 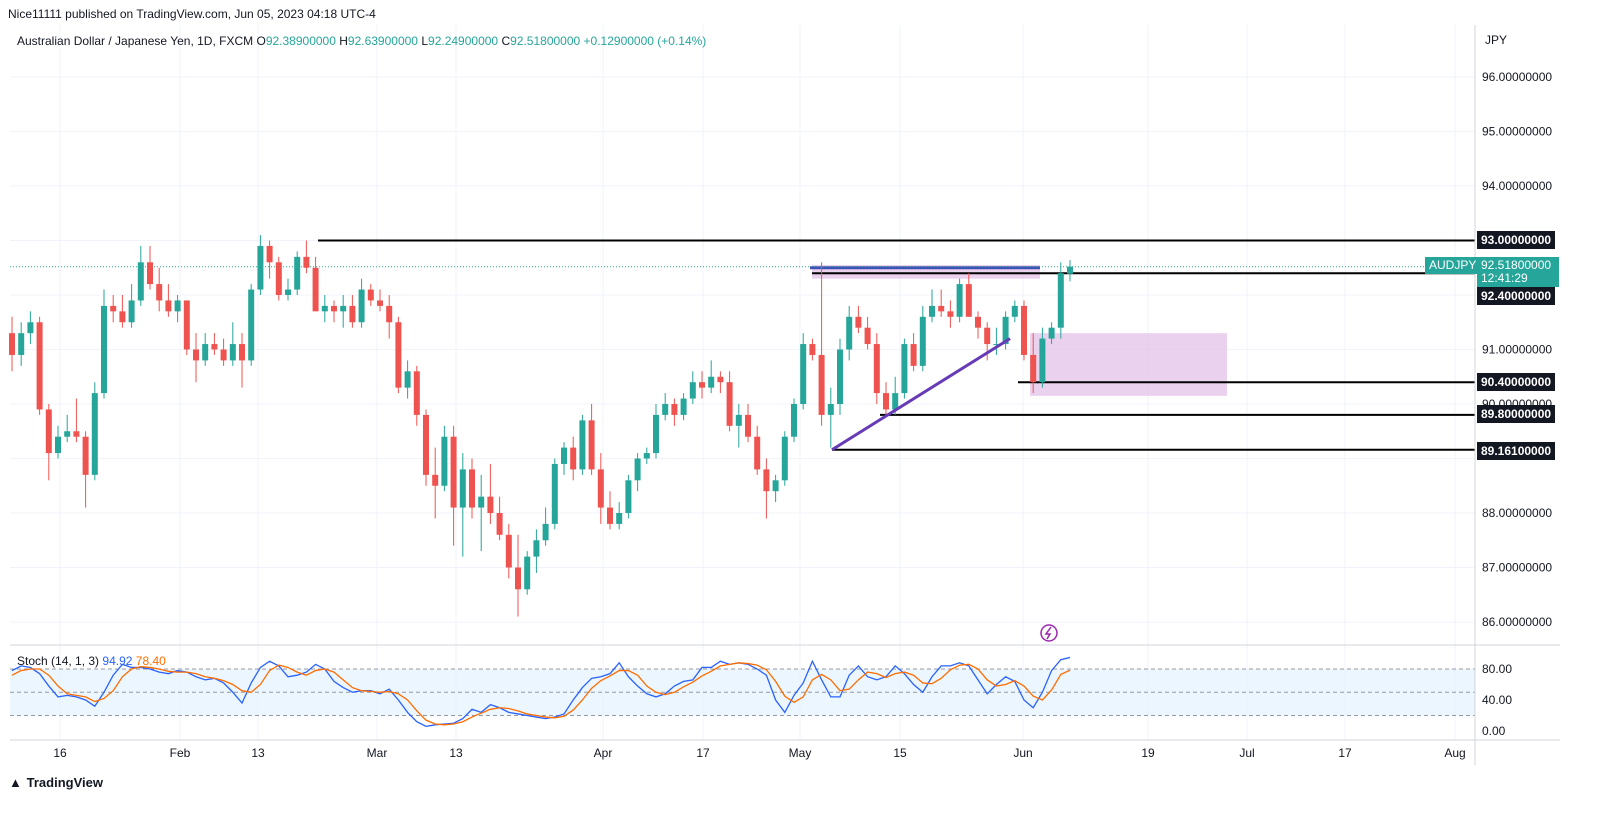 What do you see at coordinates (1516, 451) in the screenshot?
I see `level-label-89-161: 89.16100000` at bounding box center [1516, 451].